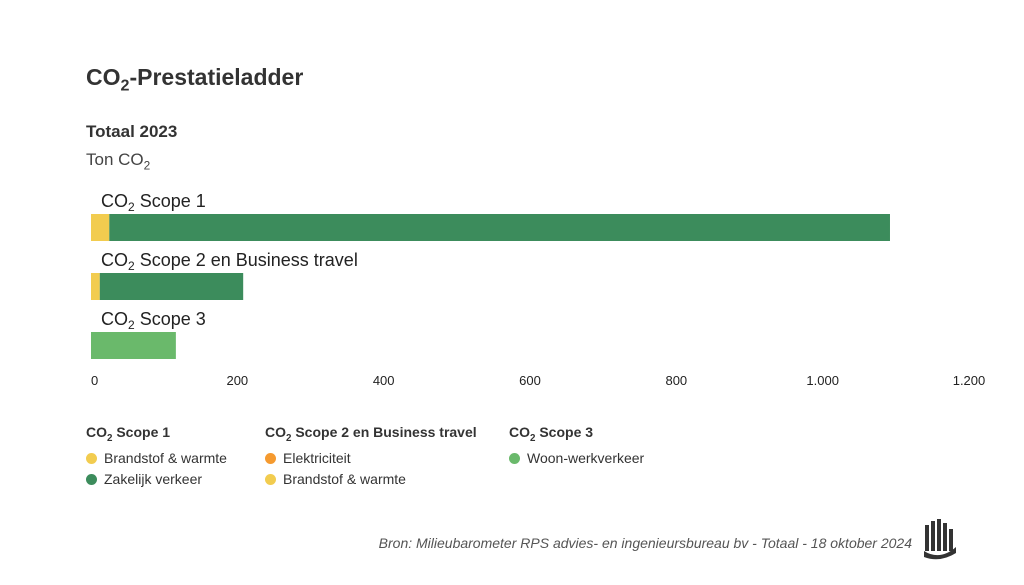 The image size is (1024, 585). I want to click on x-tick-label: 600, so click(530, 380).